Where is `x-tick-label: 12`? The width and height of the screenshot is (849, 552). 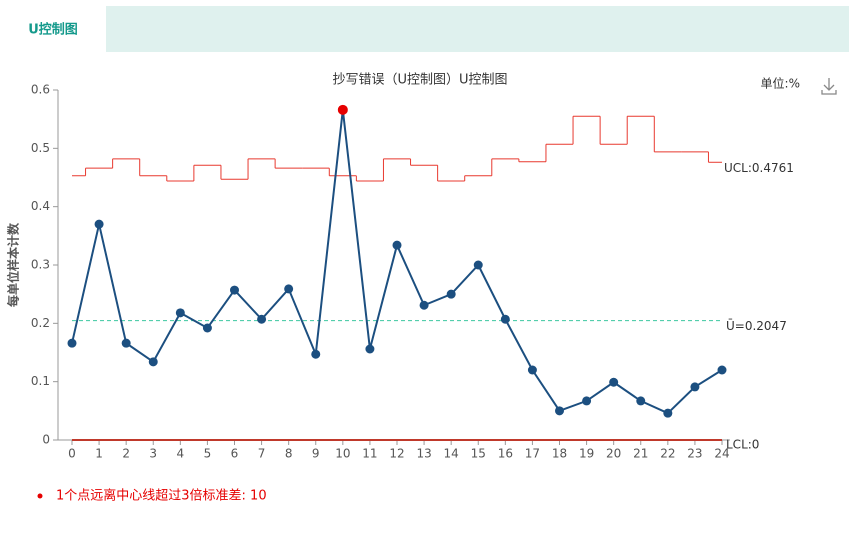 x-tick-label: 12 is located at coordinates (396, 454).